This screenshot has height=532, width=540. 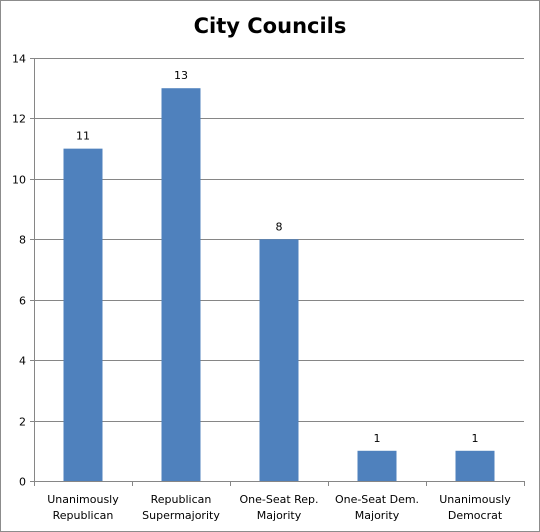 I want to click on chart-title: City Councils, so click(x=270, y=26).